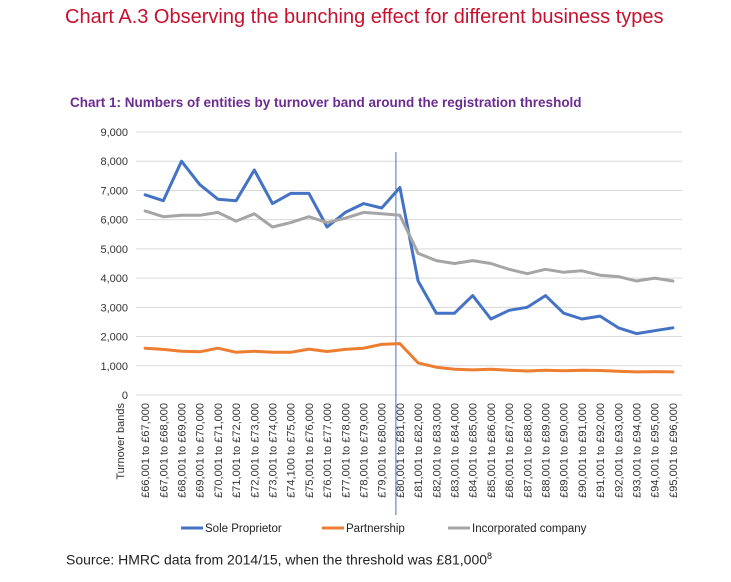 This screenshot has height=582, width=731. What do you see at coordinates (114, 250) in the screenshot?
I see `y-tick-label: 5,000` at bounding box center [114, 250].